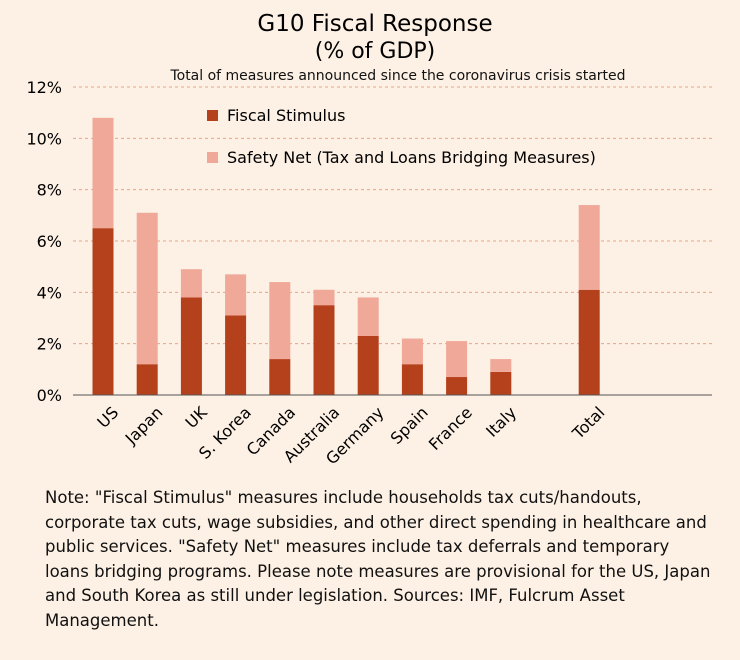 This screenshot has width=740, height=660. What do you see at coordinates (49, 190) in the screenshot?
I see `y-tick-label: 8%` at bounding box center [49, 190].